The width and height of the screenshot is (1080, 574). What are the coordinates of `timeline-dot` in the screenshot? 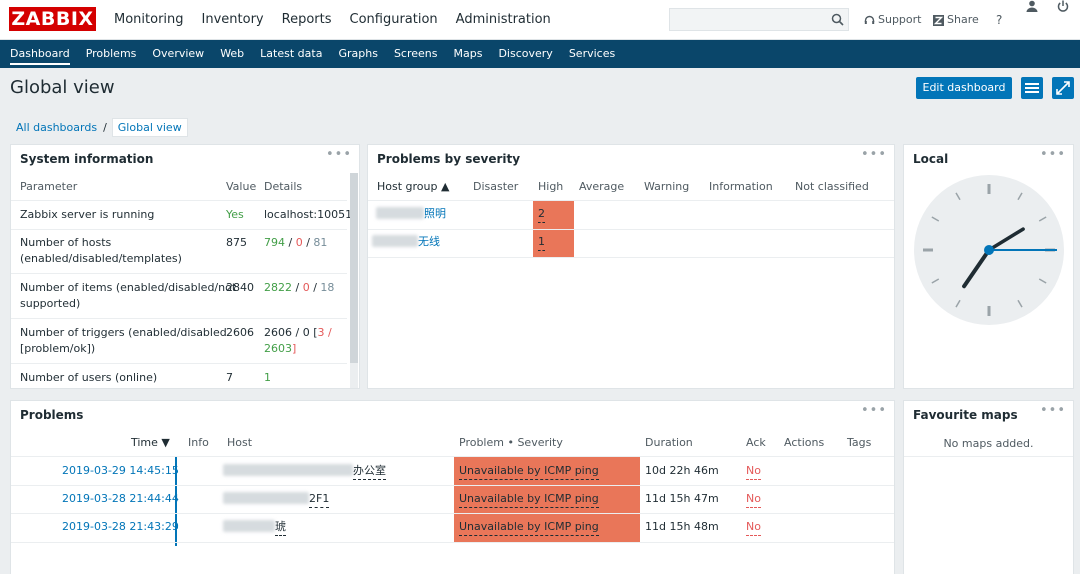 It's located at (176, 471).